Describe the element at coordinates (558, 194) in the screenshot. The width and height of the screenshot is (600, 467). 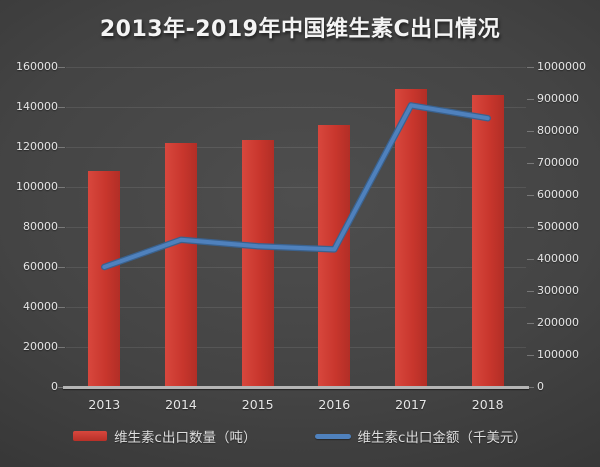
I see `right-axis-tick-label: 600000` at that location.